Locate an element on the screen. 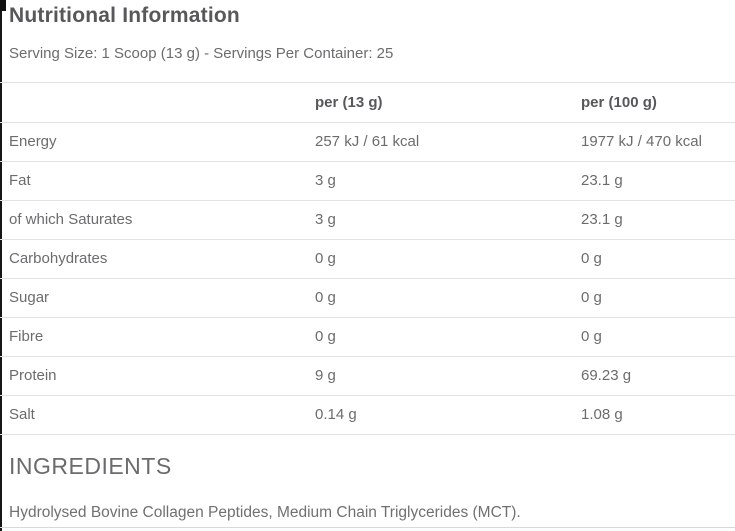 The image size is (735, 531). page-title: Nutritional Information is located at coordinates (124, 15).